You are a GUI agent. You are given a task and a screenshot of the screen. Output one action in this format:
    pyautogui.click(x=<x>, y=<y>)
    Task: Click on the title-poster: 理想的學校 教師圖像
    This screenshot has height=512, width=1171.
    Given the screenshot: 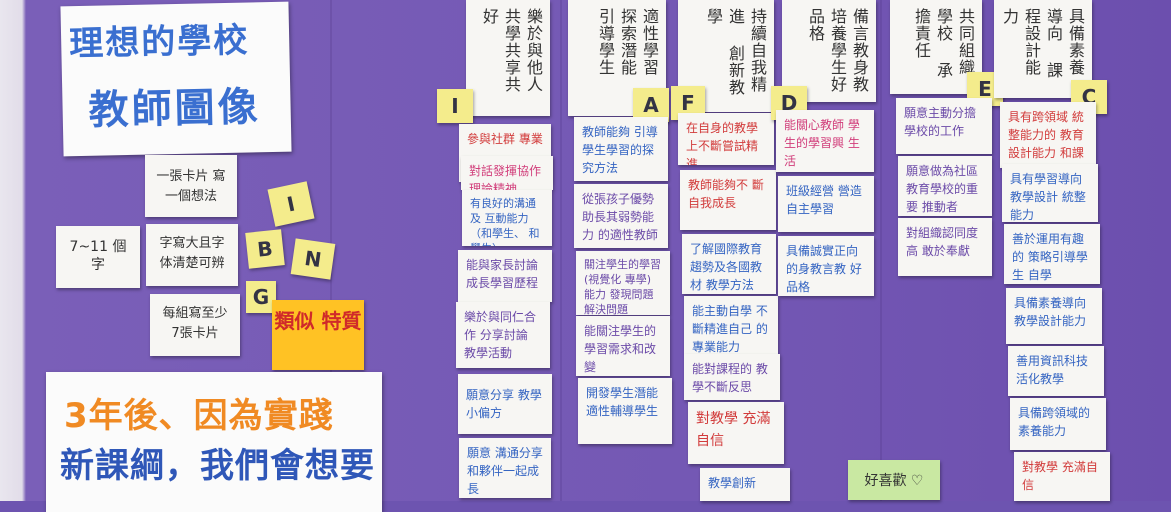 What is the action you would take?
    pyautogui.click(x=176, y=79)
    